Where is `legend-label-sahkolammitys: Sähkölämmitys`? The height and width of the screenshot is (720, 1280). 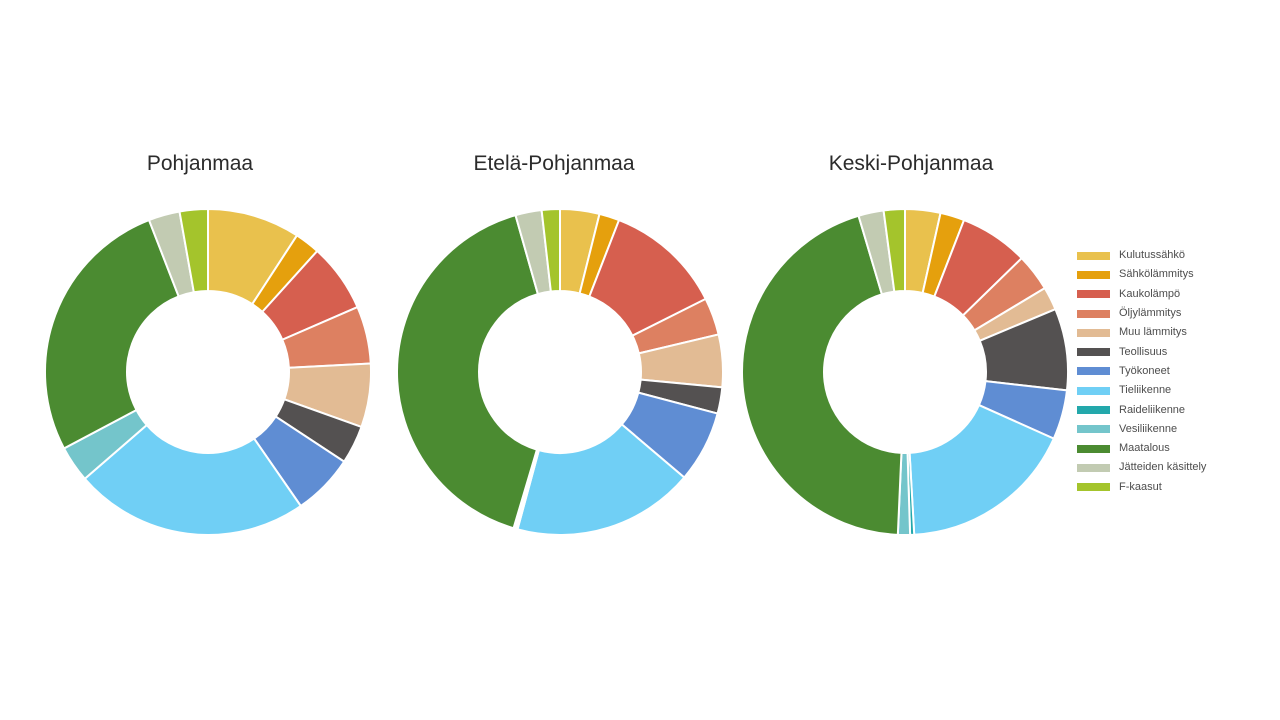 legend-label-sahkolammitys: Sähkölämmitys is located at coordinates (1156, 274).